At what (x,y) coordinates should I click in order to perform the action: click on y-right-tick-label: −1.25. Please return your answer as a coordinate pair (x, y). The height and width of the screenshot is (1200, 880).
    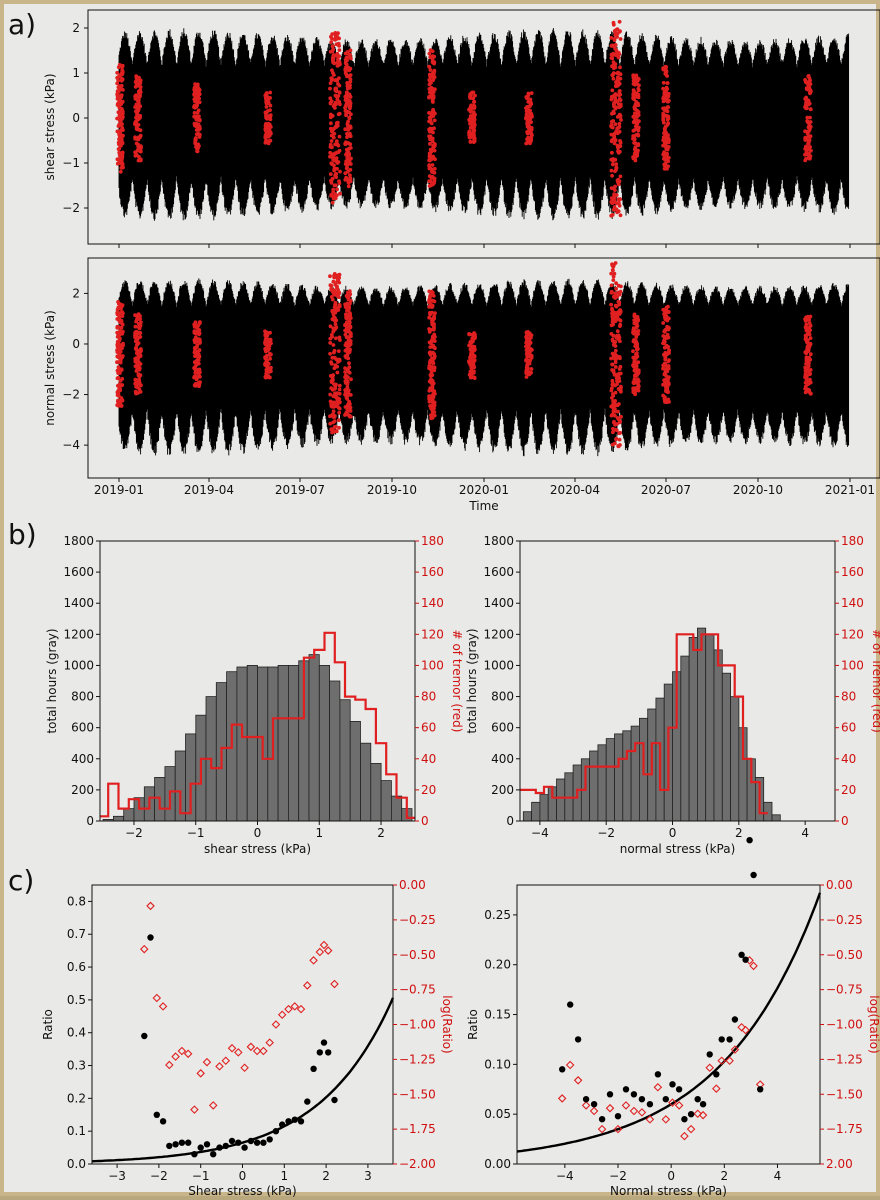
    Looking at the image, I should click on (844, 1059).